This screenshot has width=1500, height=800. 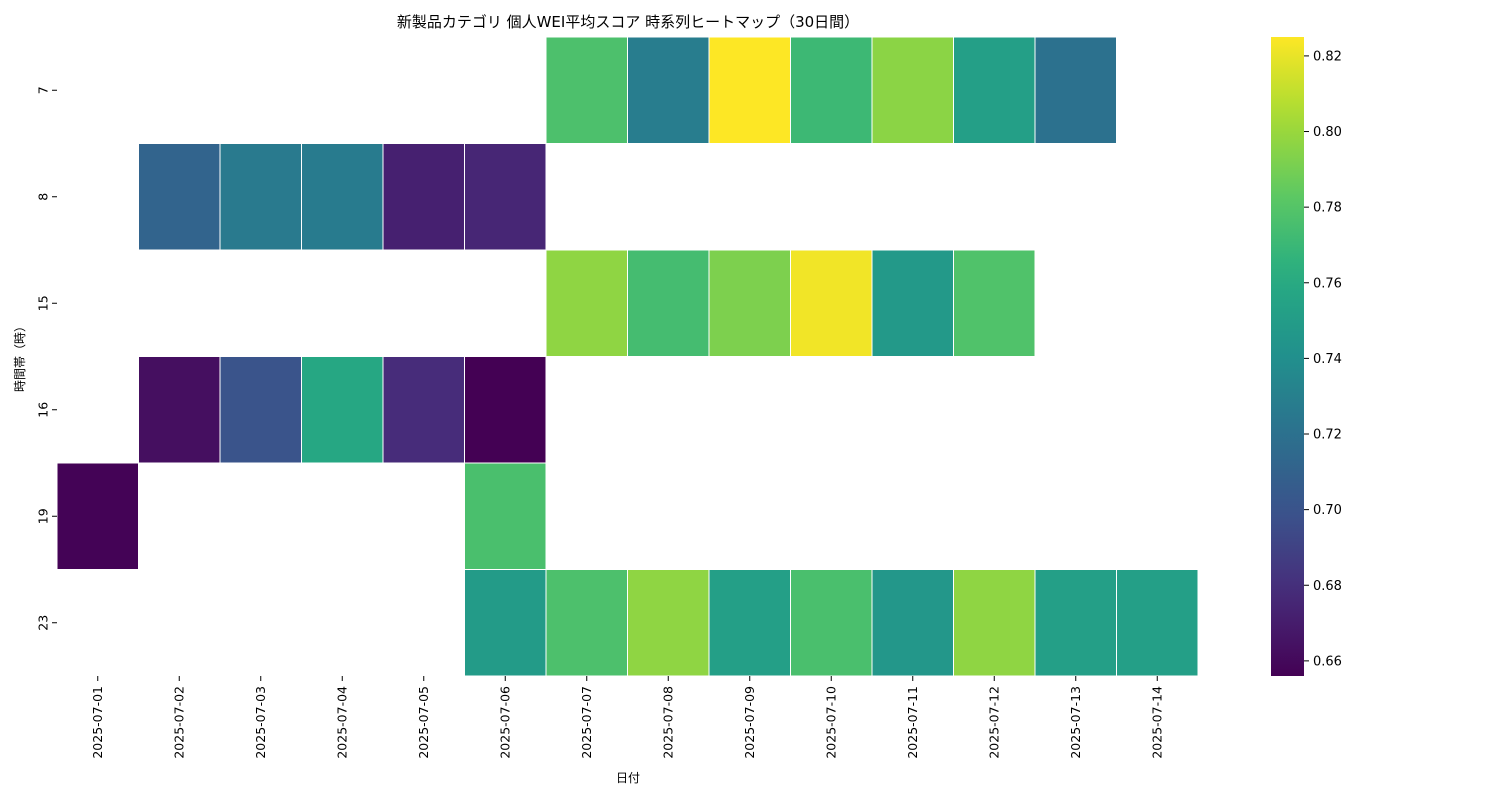 What do you see at coordinates (1327, 208) in the screenshot?
I see `colorbar-tick-label: 0.78` at bounding box center [1327, 208].